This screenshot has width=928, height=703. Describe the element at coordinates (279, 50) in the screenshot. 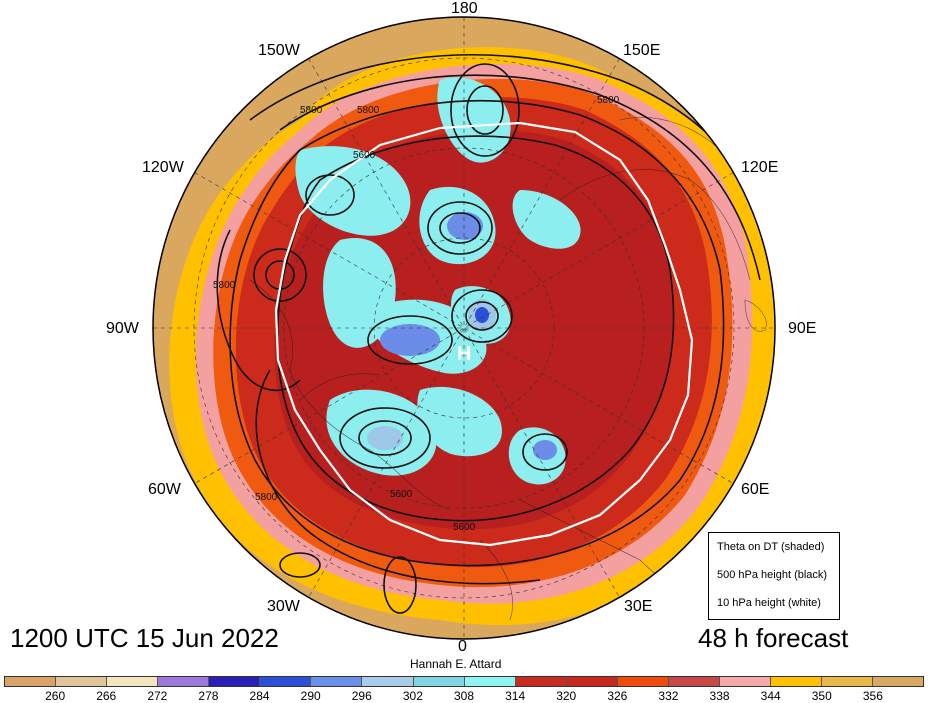

I see `meridian-label-150w: 150W` at that location.